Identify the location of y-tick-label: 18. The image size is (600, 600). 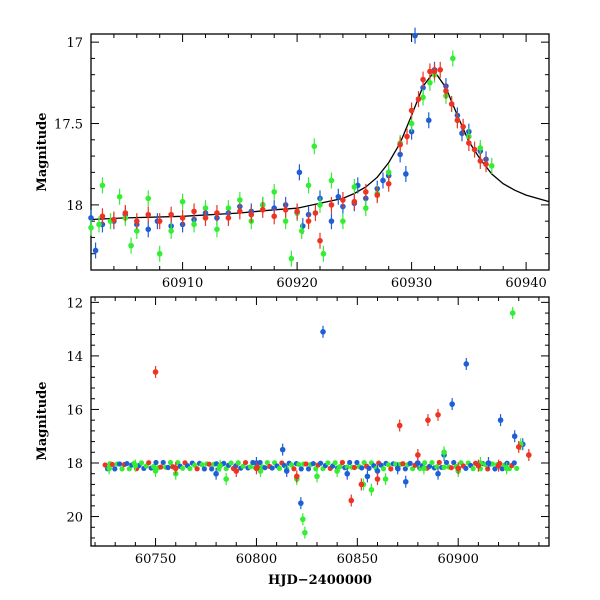
(74, 206).